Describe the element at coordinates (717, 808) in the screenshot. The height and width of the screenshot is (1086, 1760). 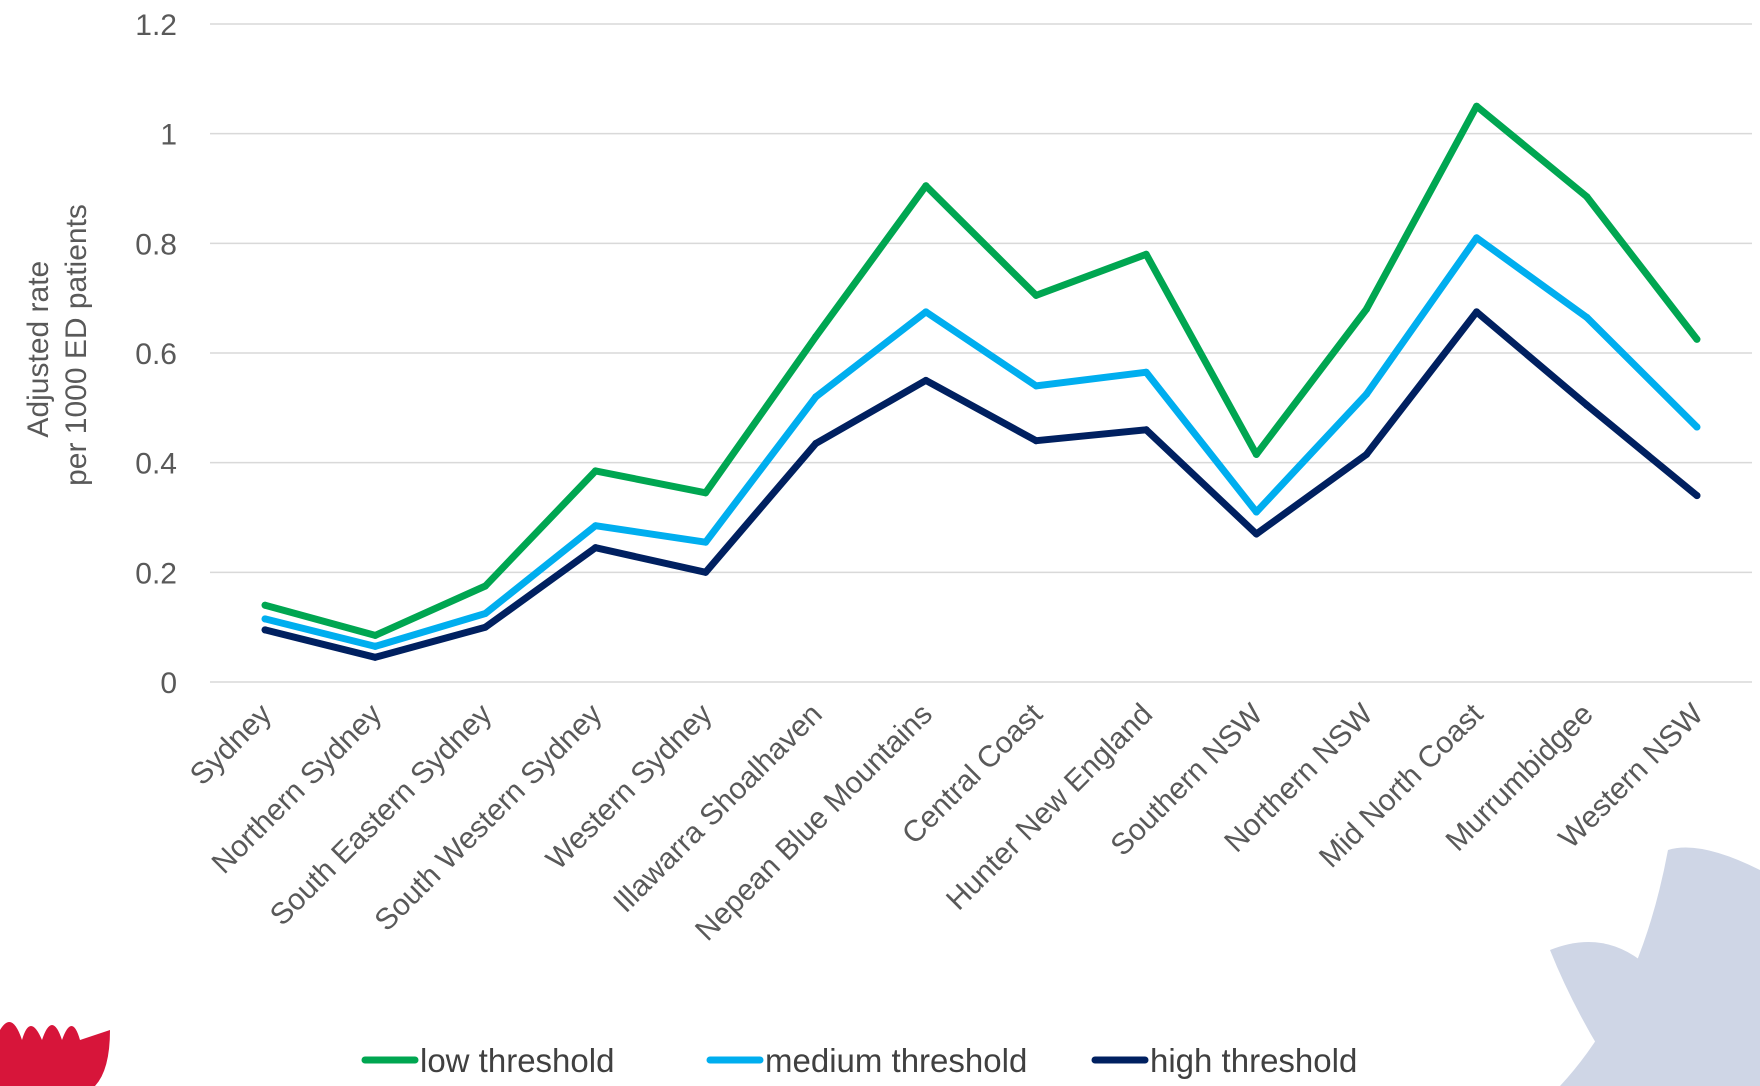
I see `x-tick-label: Illawarra Shoalhaven` at that location.